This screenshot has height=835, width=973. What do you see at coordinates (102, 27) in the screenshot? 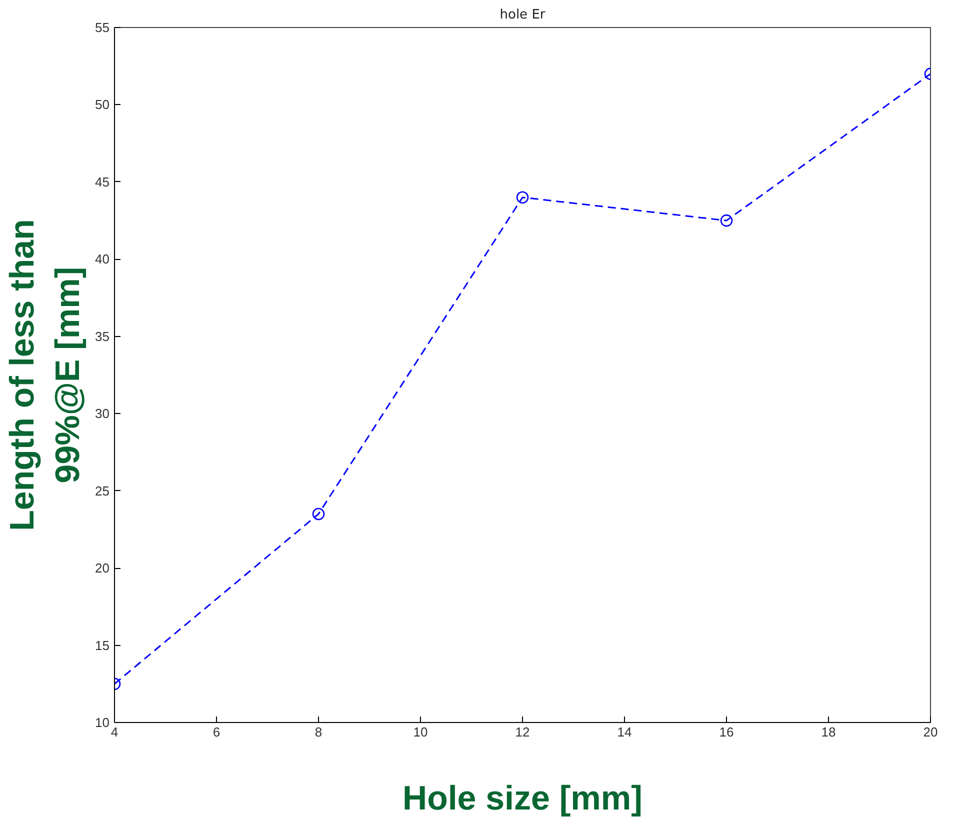
I see `y-tick-label: 55` at bounding box center [102, 27].